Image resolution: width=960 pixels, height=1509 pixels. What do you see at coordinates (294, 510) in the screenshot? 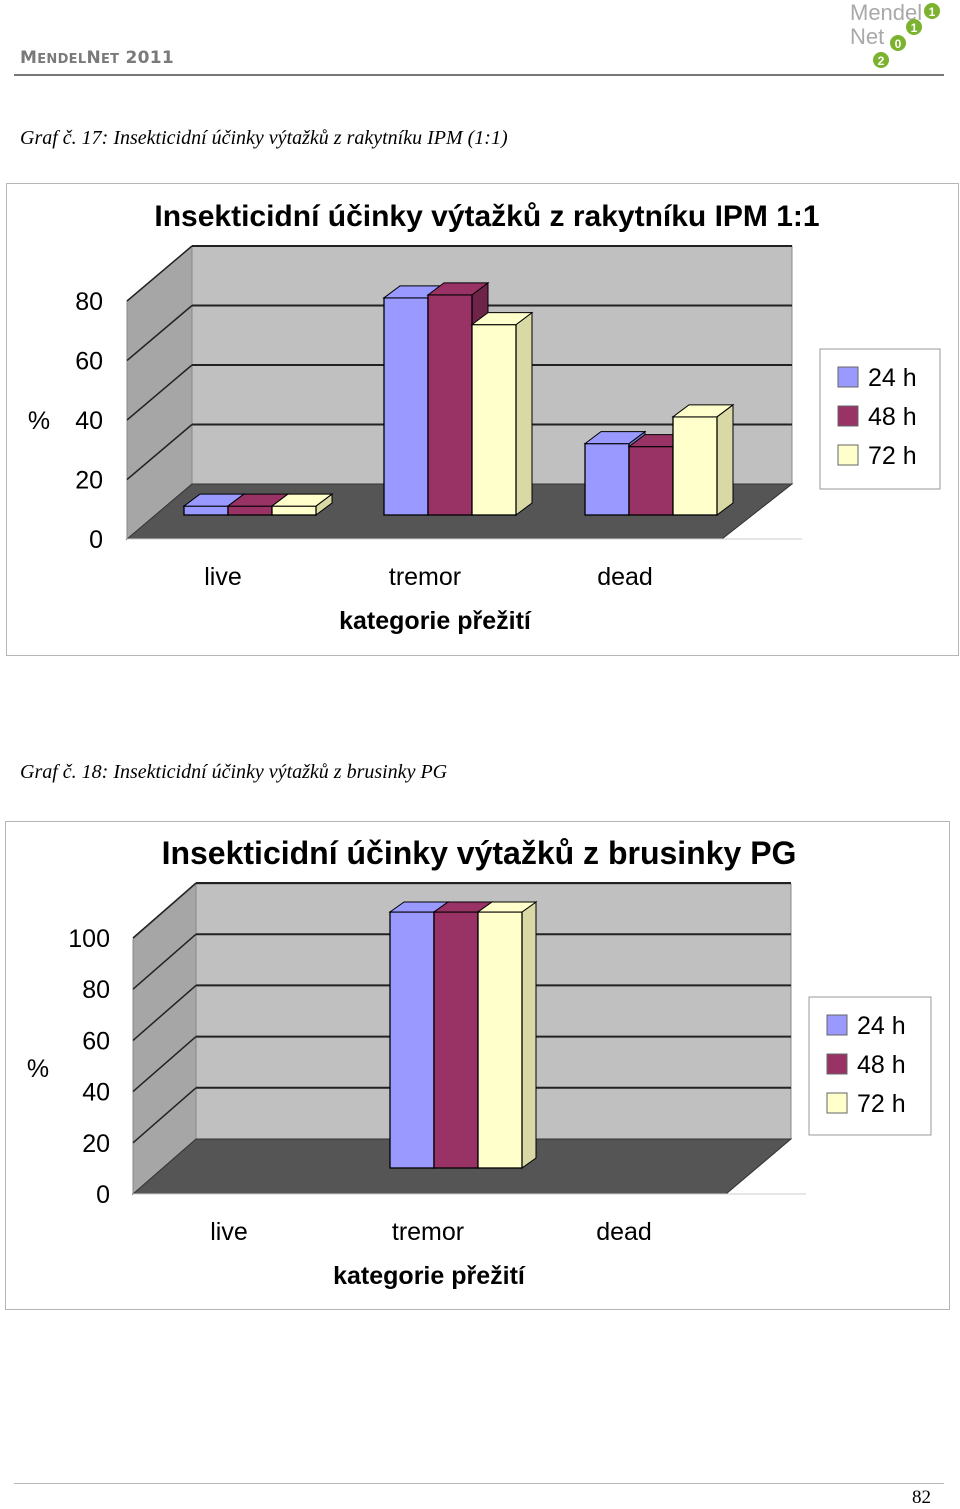
I see `bar-live-72h` at bounding box center [294, 510].